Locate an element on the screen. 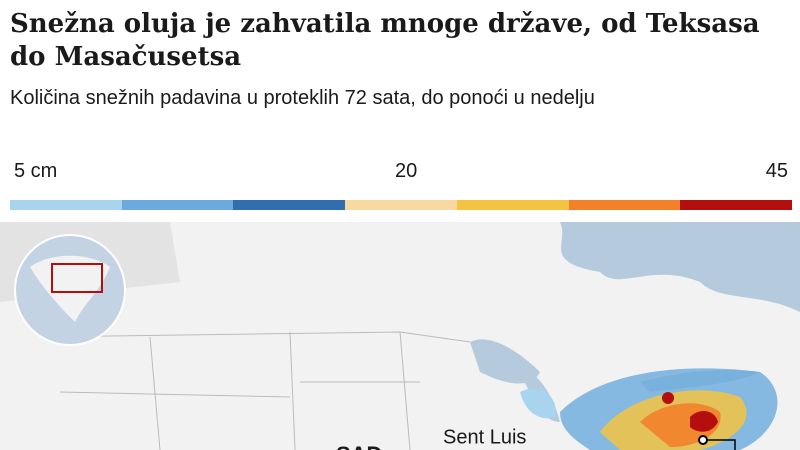 This screenshot has height=450, width=800. legend-label: 20 is located at coordinates (406, 171).